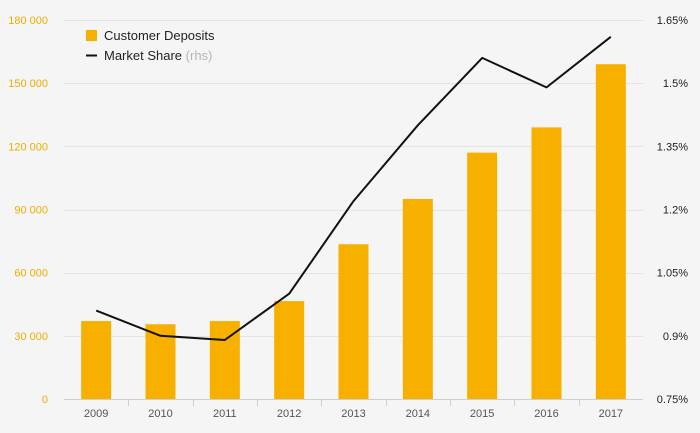  What do you see at coordinates (610, 231) in the screenshot?
I see `bar-2017` at bounding box center [610, 231].